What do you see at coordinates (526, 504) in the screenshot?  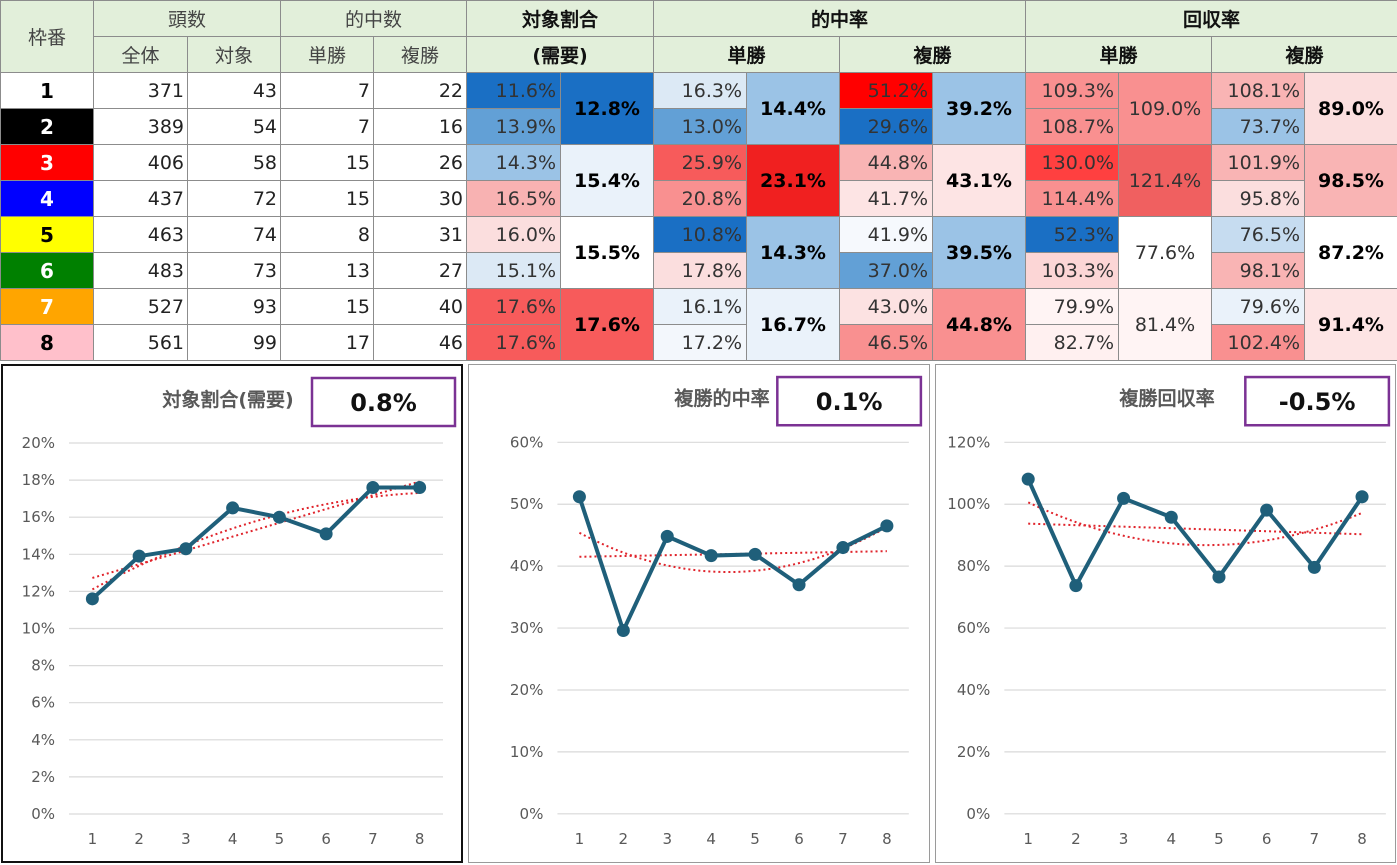 I see `y-tick-label: 50%` at bounding box center [526, 504].